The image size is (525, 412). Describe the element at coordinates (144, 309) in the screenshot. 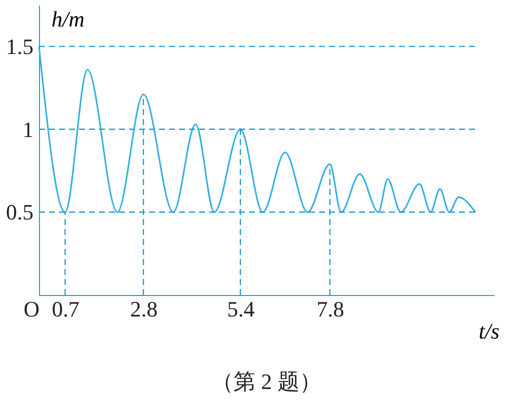

I see `x-tick-label: 2.8` at that location.